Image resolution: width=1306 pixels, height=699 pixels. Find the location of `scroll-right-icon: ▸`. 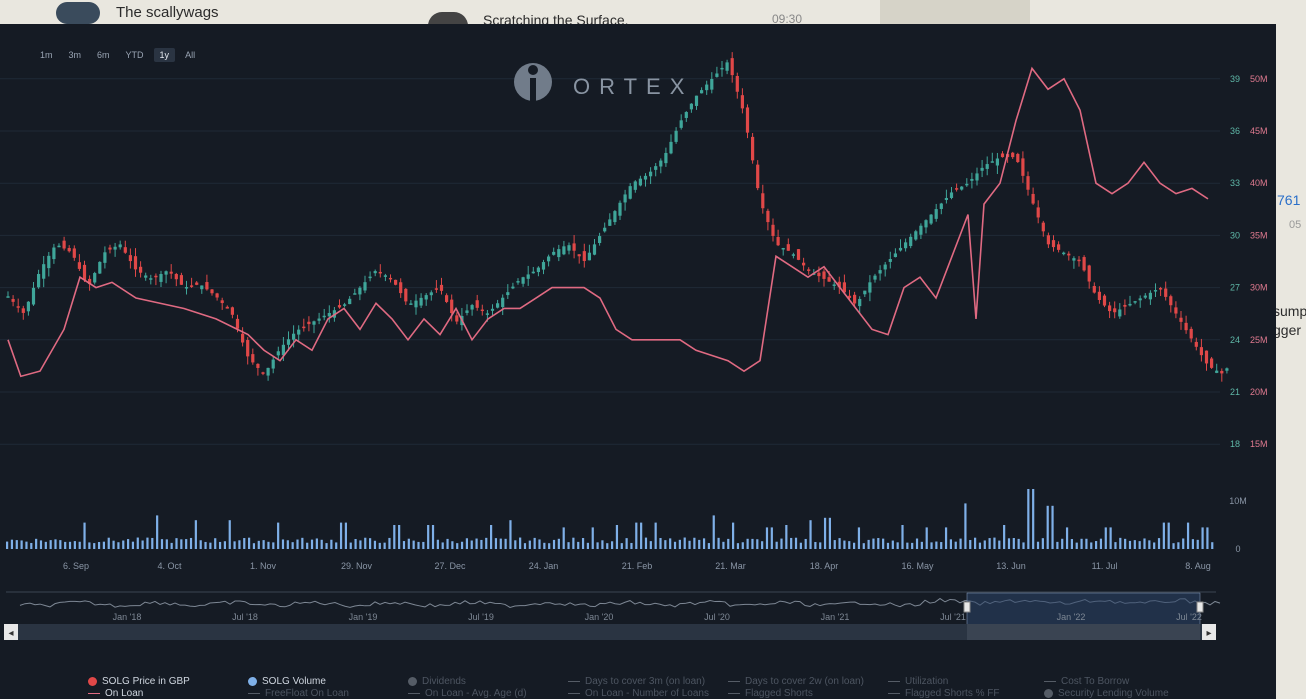

scroll-right-icon: ▸ is located at coordinates (1208, 633).